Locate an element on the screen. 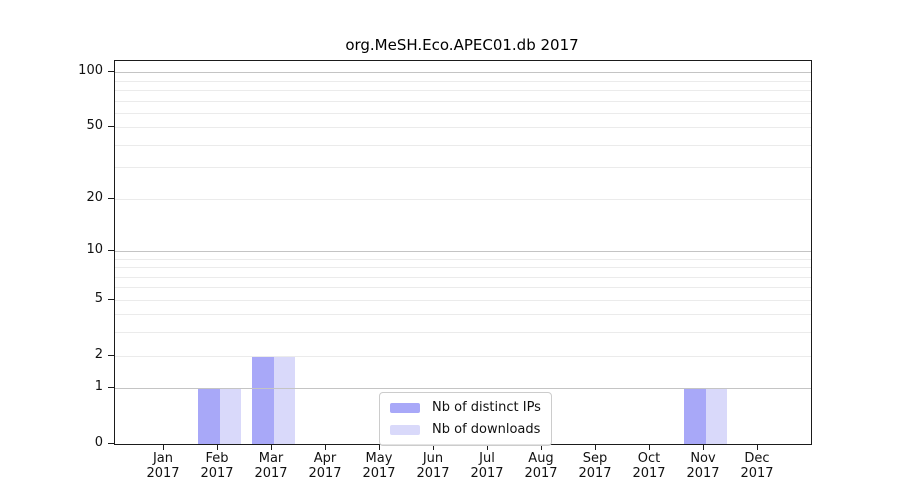 The width and height of the screenshot is (900, 500). legend-item-distinct-ips: Nb of distinct IPs is located at coordinates (465, 407).